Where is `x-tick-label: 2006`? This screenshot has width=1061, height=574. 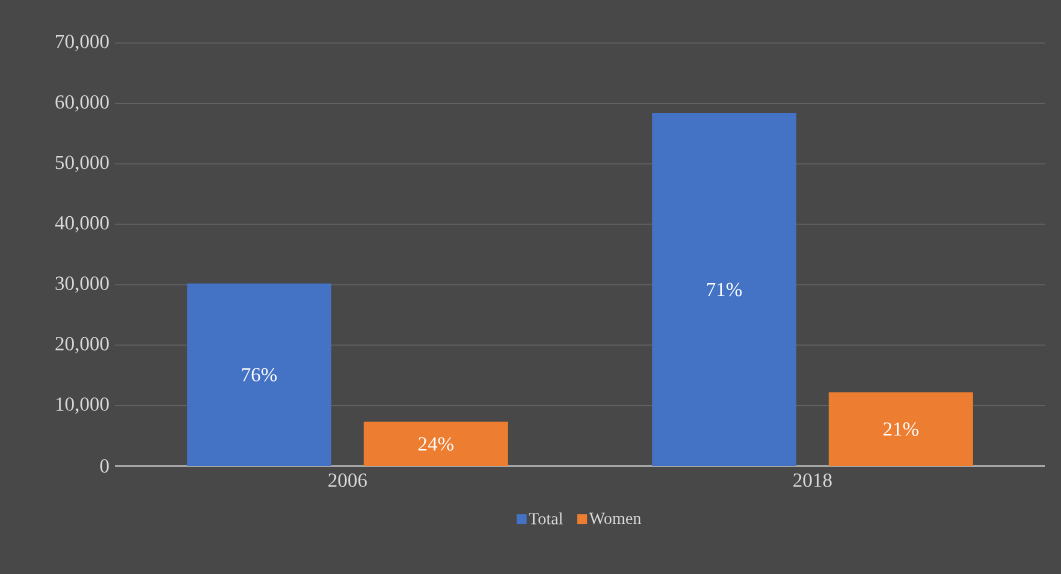 x-tick-label: 2006 is located at coordinates (347, 480).